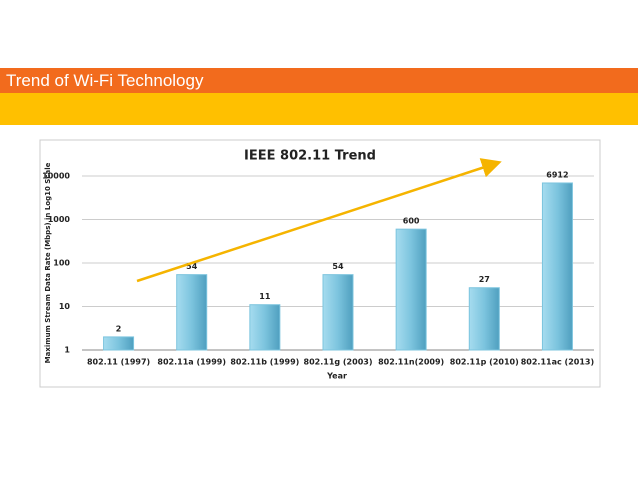 Image resolution: width=638 pixels, height=493 pixels. What do you see at coordinates (338, 362) in the screenshot?
I see `x-tick-label: 802.11g (2003)` at bounding box center [338, 362].